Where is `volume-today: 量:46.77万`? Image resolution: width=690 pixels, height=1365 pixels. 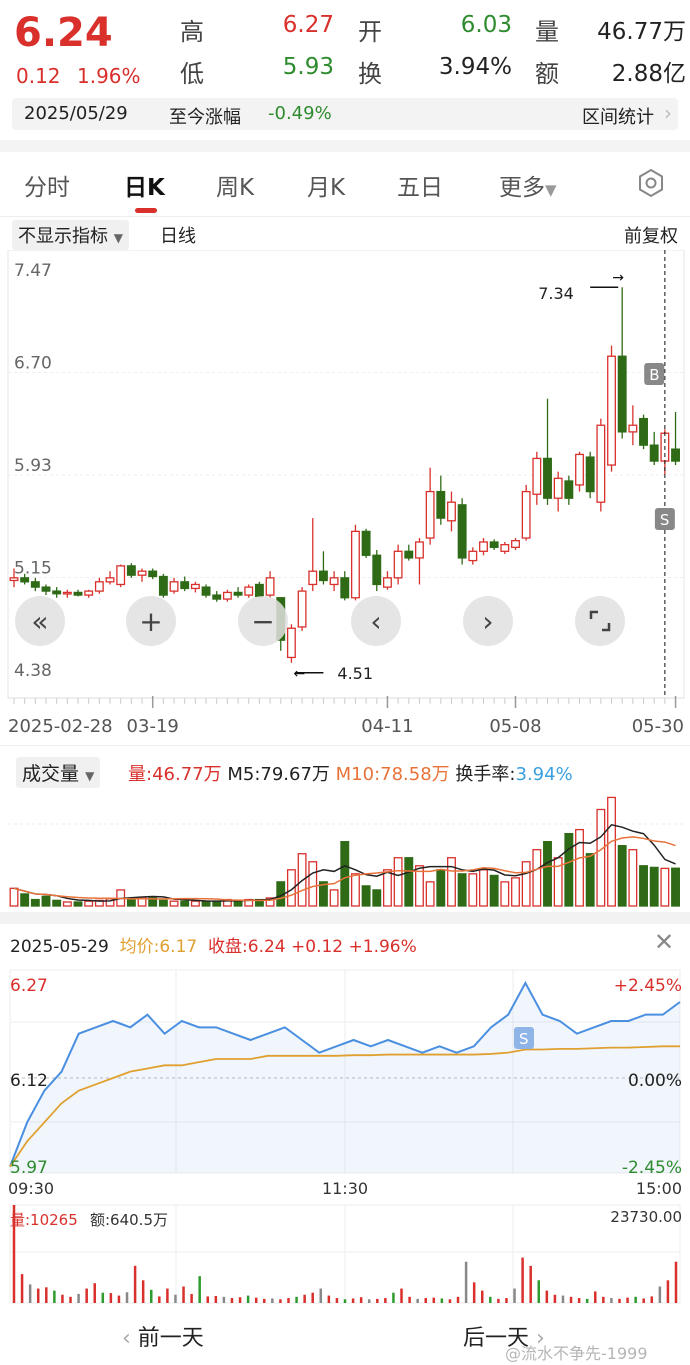
volume-today: 量:46.77万 is located at coordinates (175, 774).